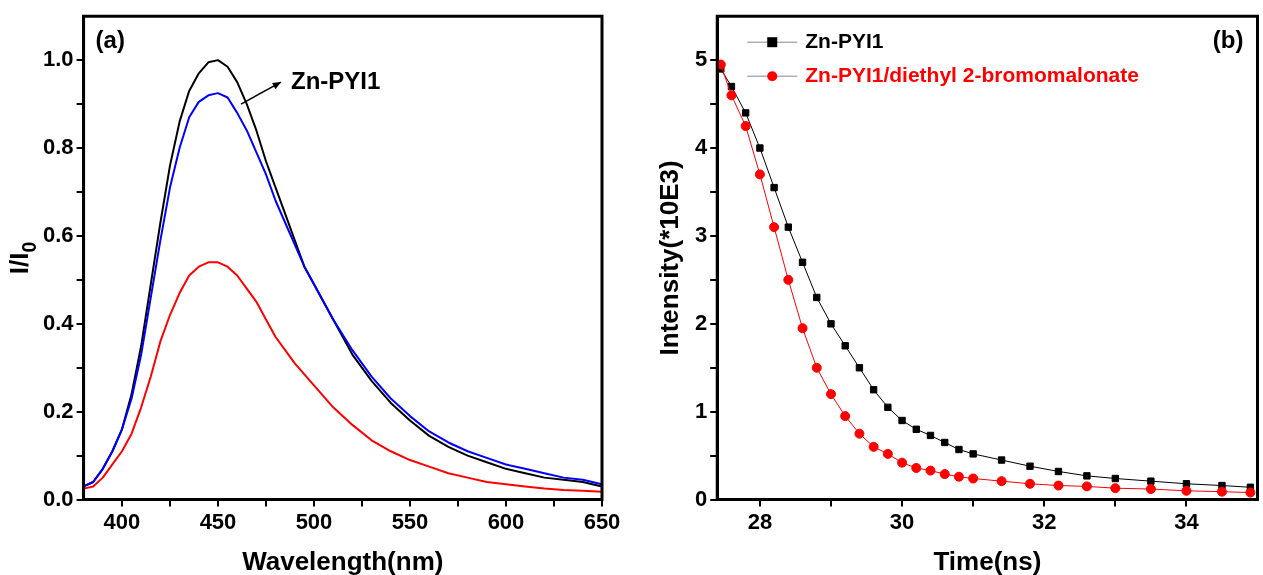  Describe the element at coordinates (701, 498) in the screenshot. I see `y-tick-label: 0` at that location.